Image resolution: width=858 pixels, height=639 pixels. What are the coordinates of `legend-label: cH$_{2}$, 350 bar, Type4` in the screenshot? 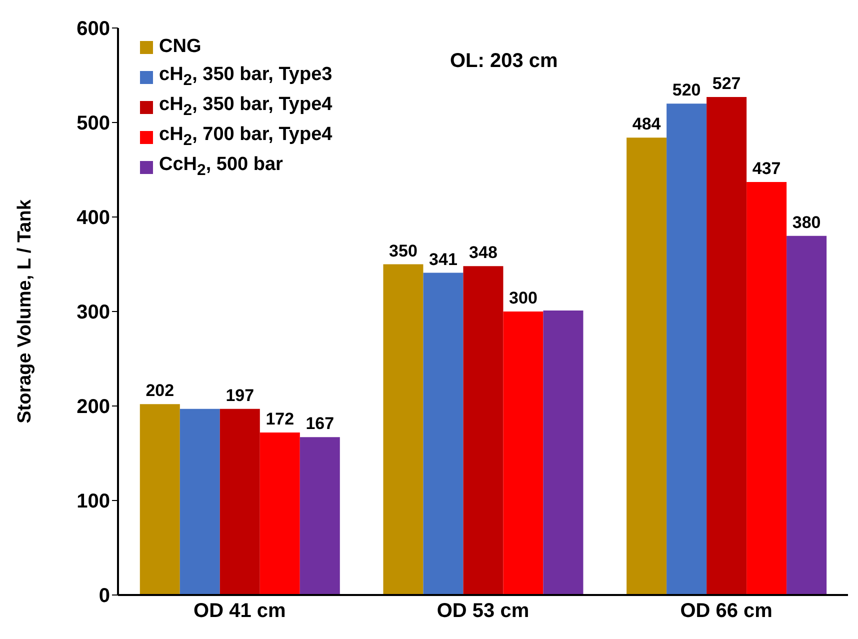 It's located at (245, 107).